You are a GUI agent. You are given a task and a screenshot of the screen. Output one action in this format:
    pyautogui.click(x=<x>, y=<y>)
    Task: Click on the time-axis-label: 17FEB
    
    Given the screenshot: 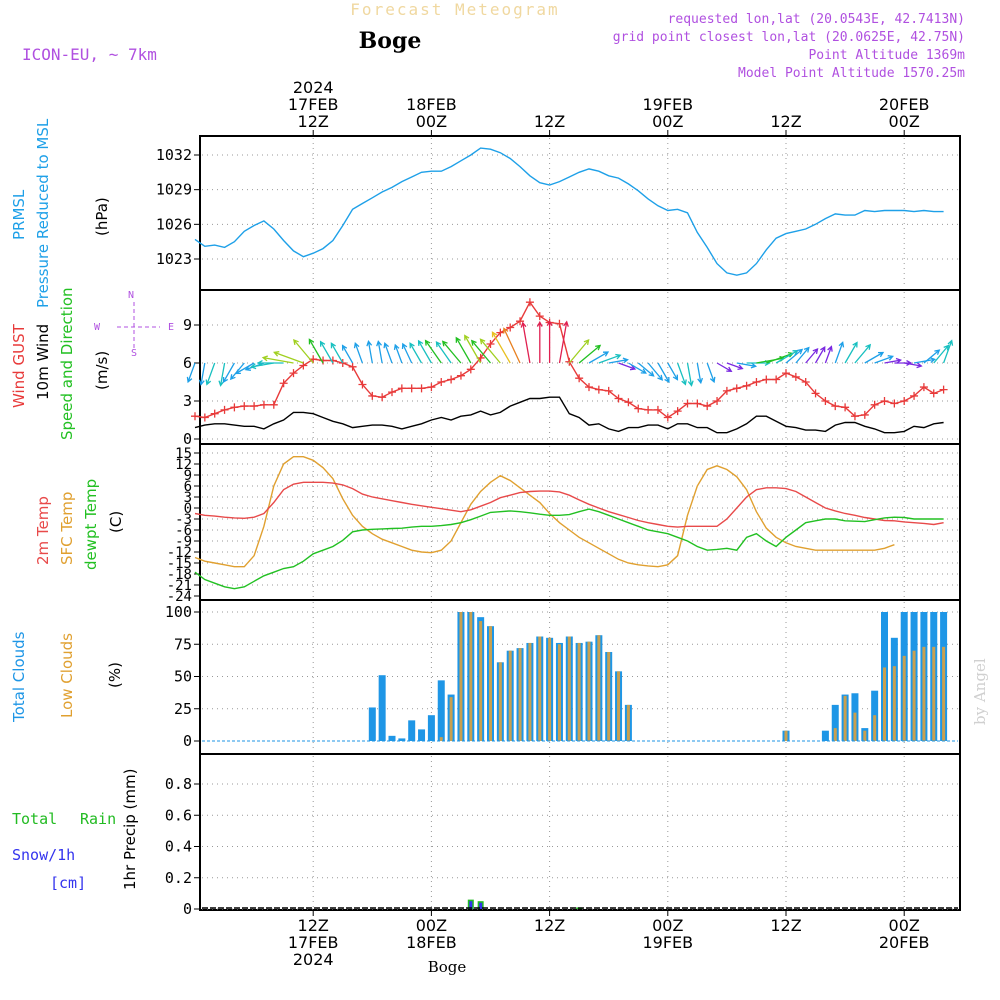 What is the action you would take?
    pyautogui.click(x=313, y=942)
    